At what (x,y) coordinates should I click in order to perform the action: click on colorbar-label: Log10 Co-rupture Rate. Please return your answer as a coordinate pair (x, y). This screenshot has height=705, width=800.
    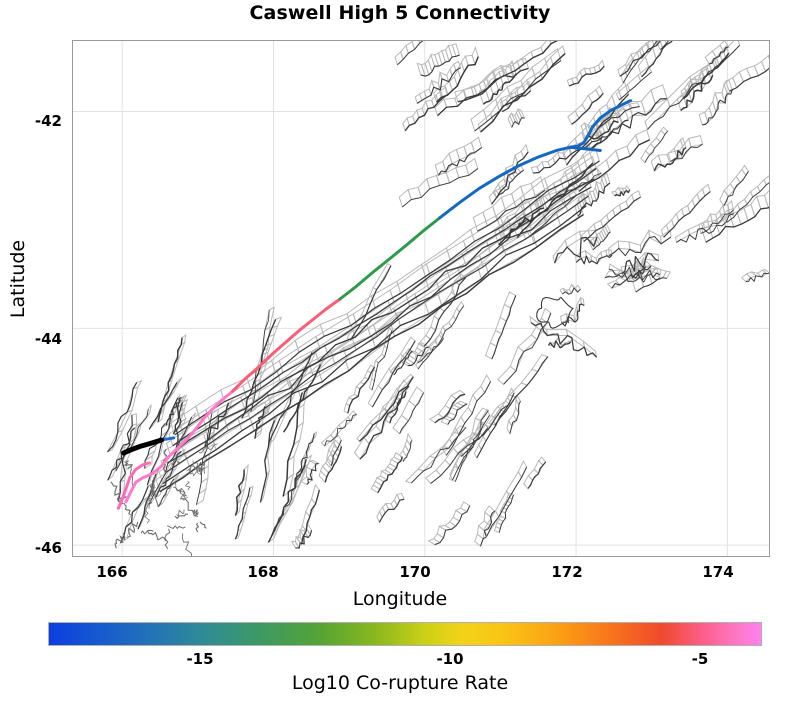
    Looking at the image, I should click on (400, 683).